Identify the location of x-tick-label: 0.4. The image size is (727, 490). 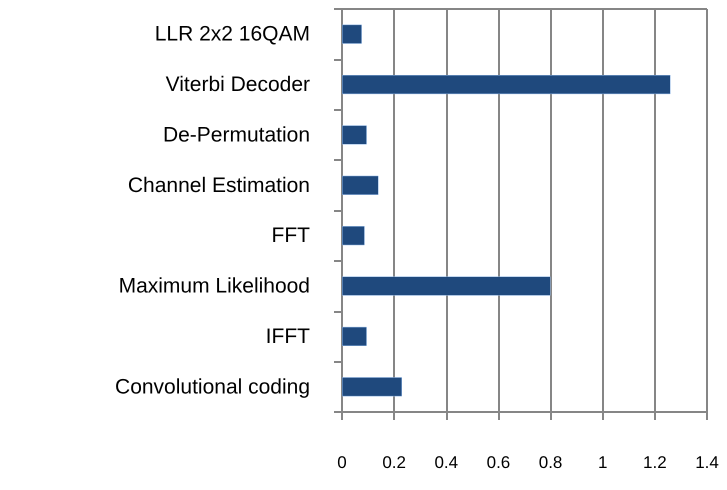
(446, 462).